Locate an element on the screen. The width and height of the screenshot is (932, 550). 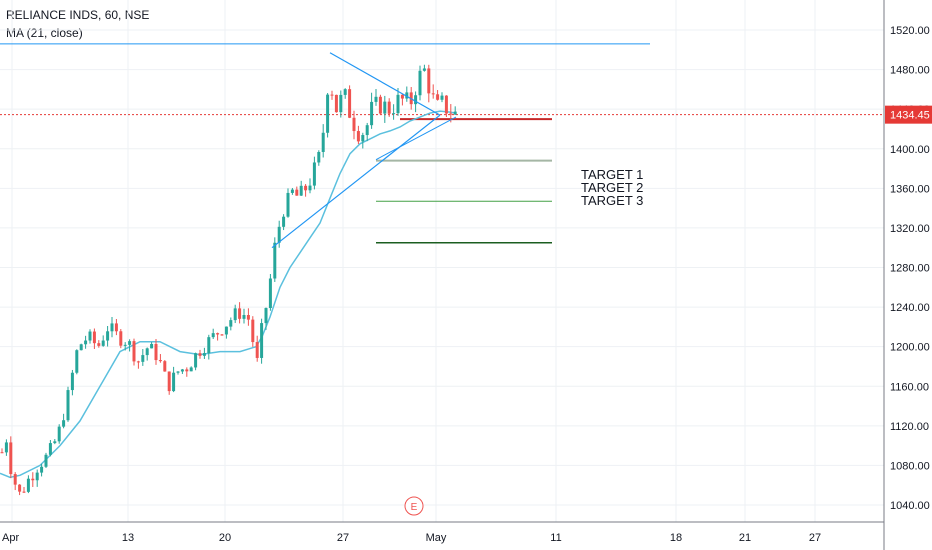
last-price-label: 1434.45 is located at coordinates (910, 116).